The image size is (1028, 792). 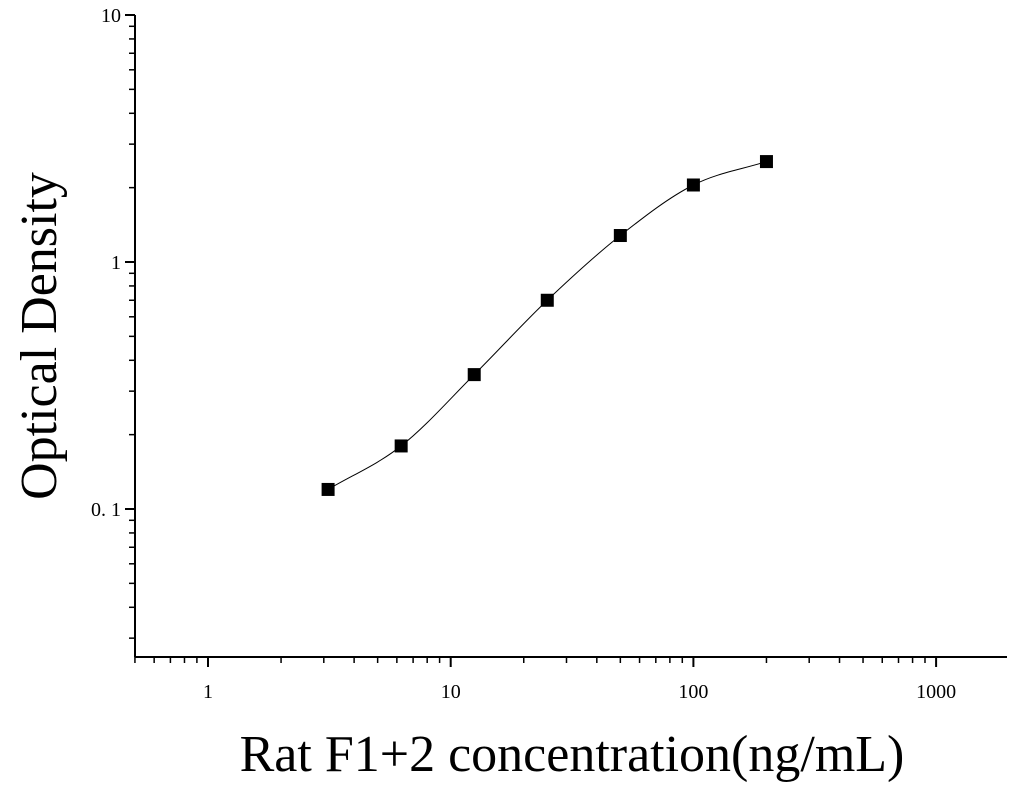 What do you see at coordinates (693, 692) in the screenshot?
I see `x-tick-label: 100` at bounding box center [693, 692].